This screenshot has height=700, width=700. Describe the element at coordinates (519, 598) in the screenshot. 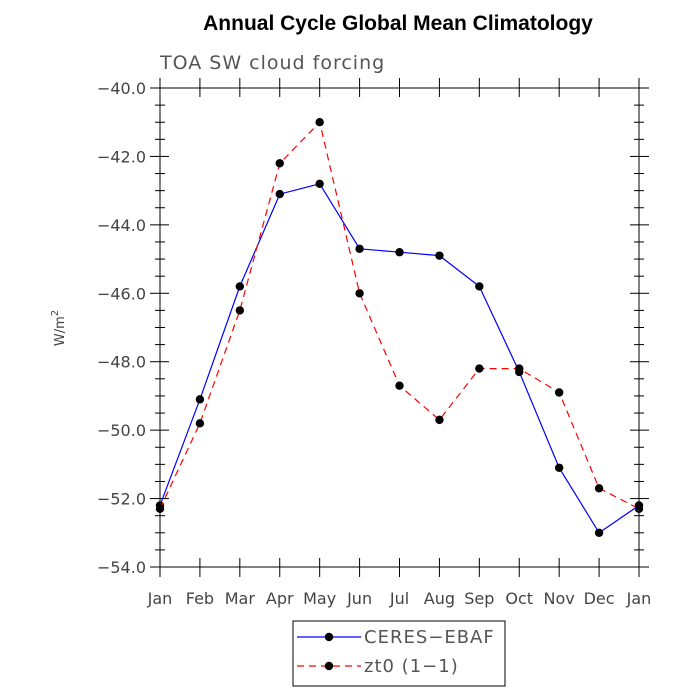

I see `x-tick-label: Oct` at that location.